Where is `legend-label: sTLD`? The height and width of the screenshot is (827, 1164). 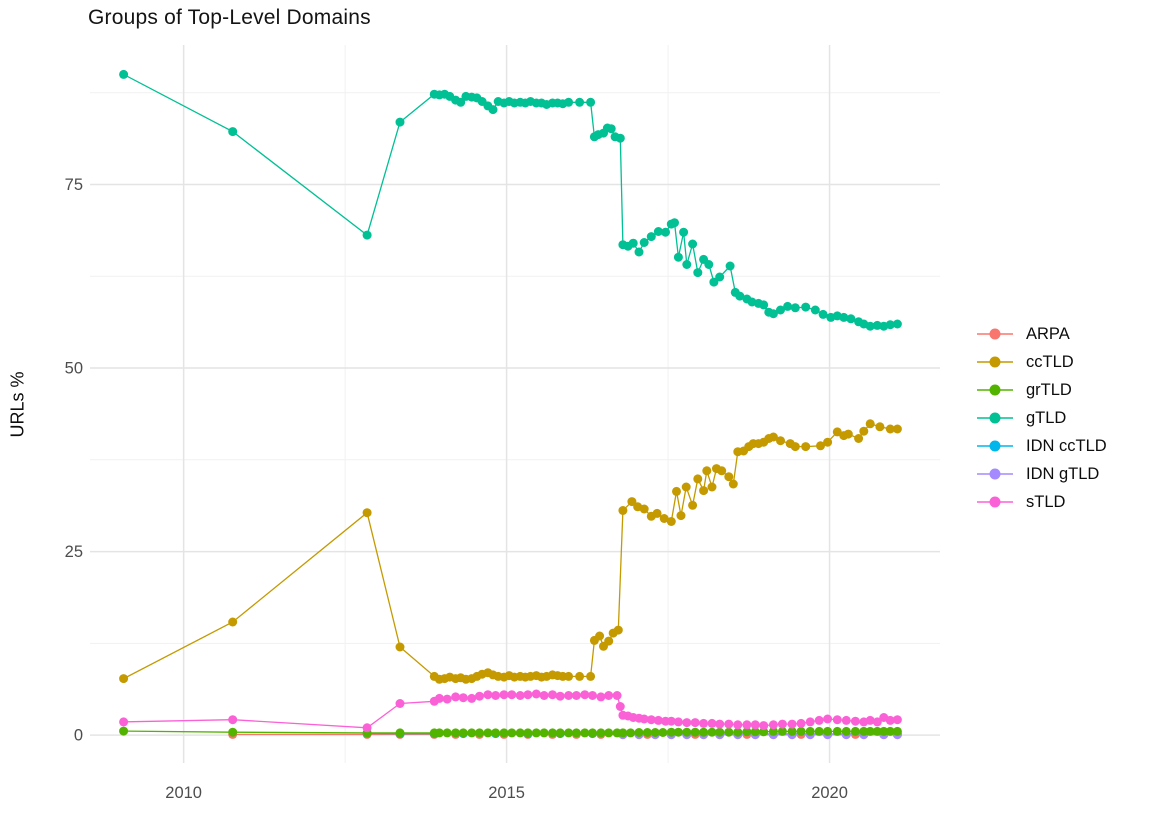 legend-label: sTLD is located at coordinates (1046, 501).